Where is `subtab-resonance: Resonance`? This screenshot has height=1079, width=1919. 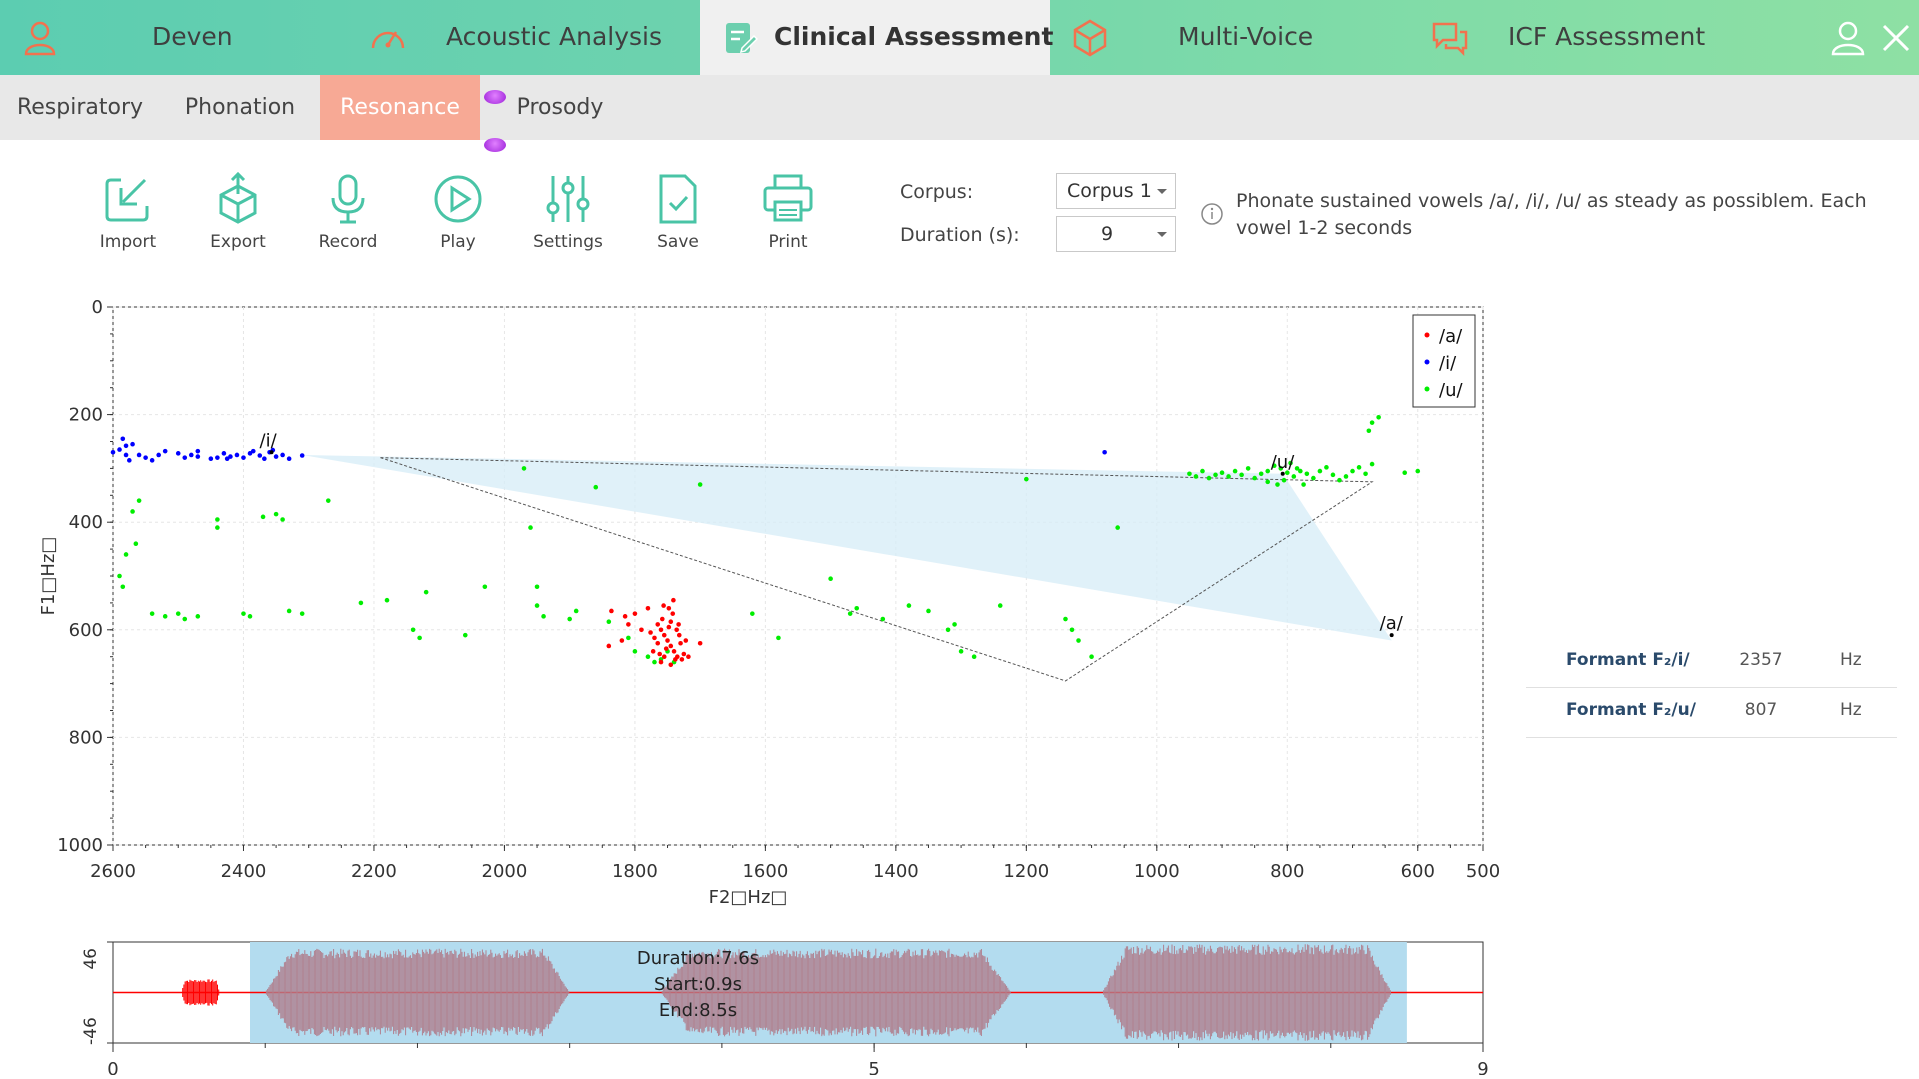 subtab-resonance: Resonance is located at coordinates (400, 107).